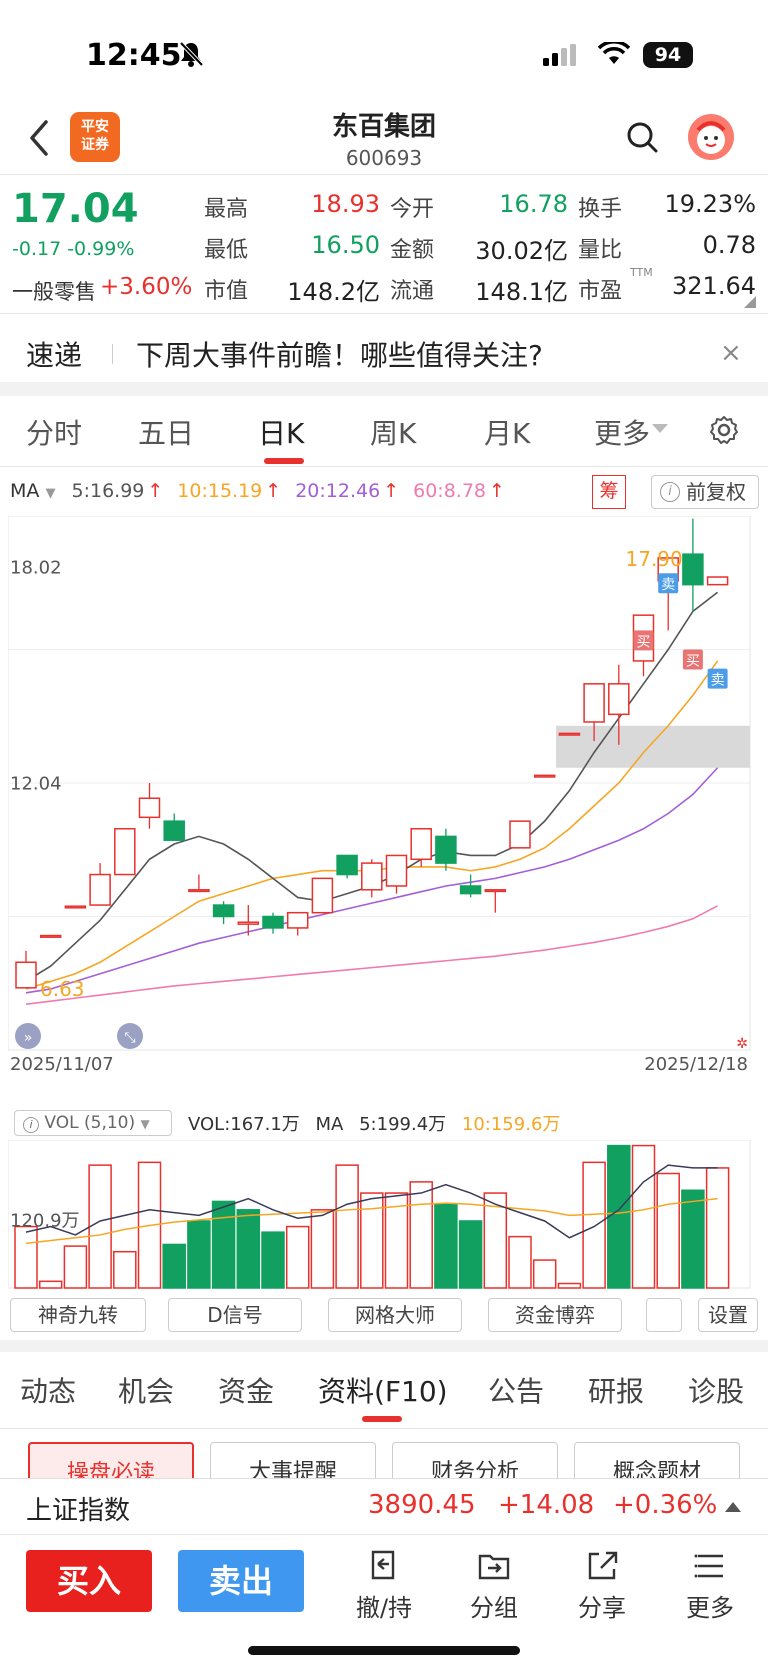  Describe the element at coordinates (146, 287) in the screenshot. I see `sector-change: +3.60%` at that location.